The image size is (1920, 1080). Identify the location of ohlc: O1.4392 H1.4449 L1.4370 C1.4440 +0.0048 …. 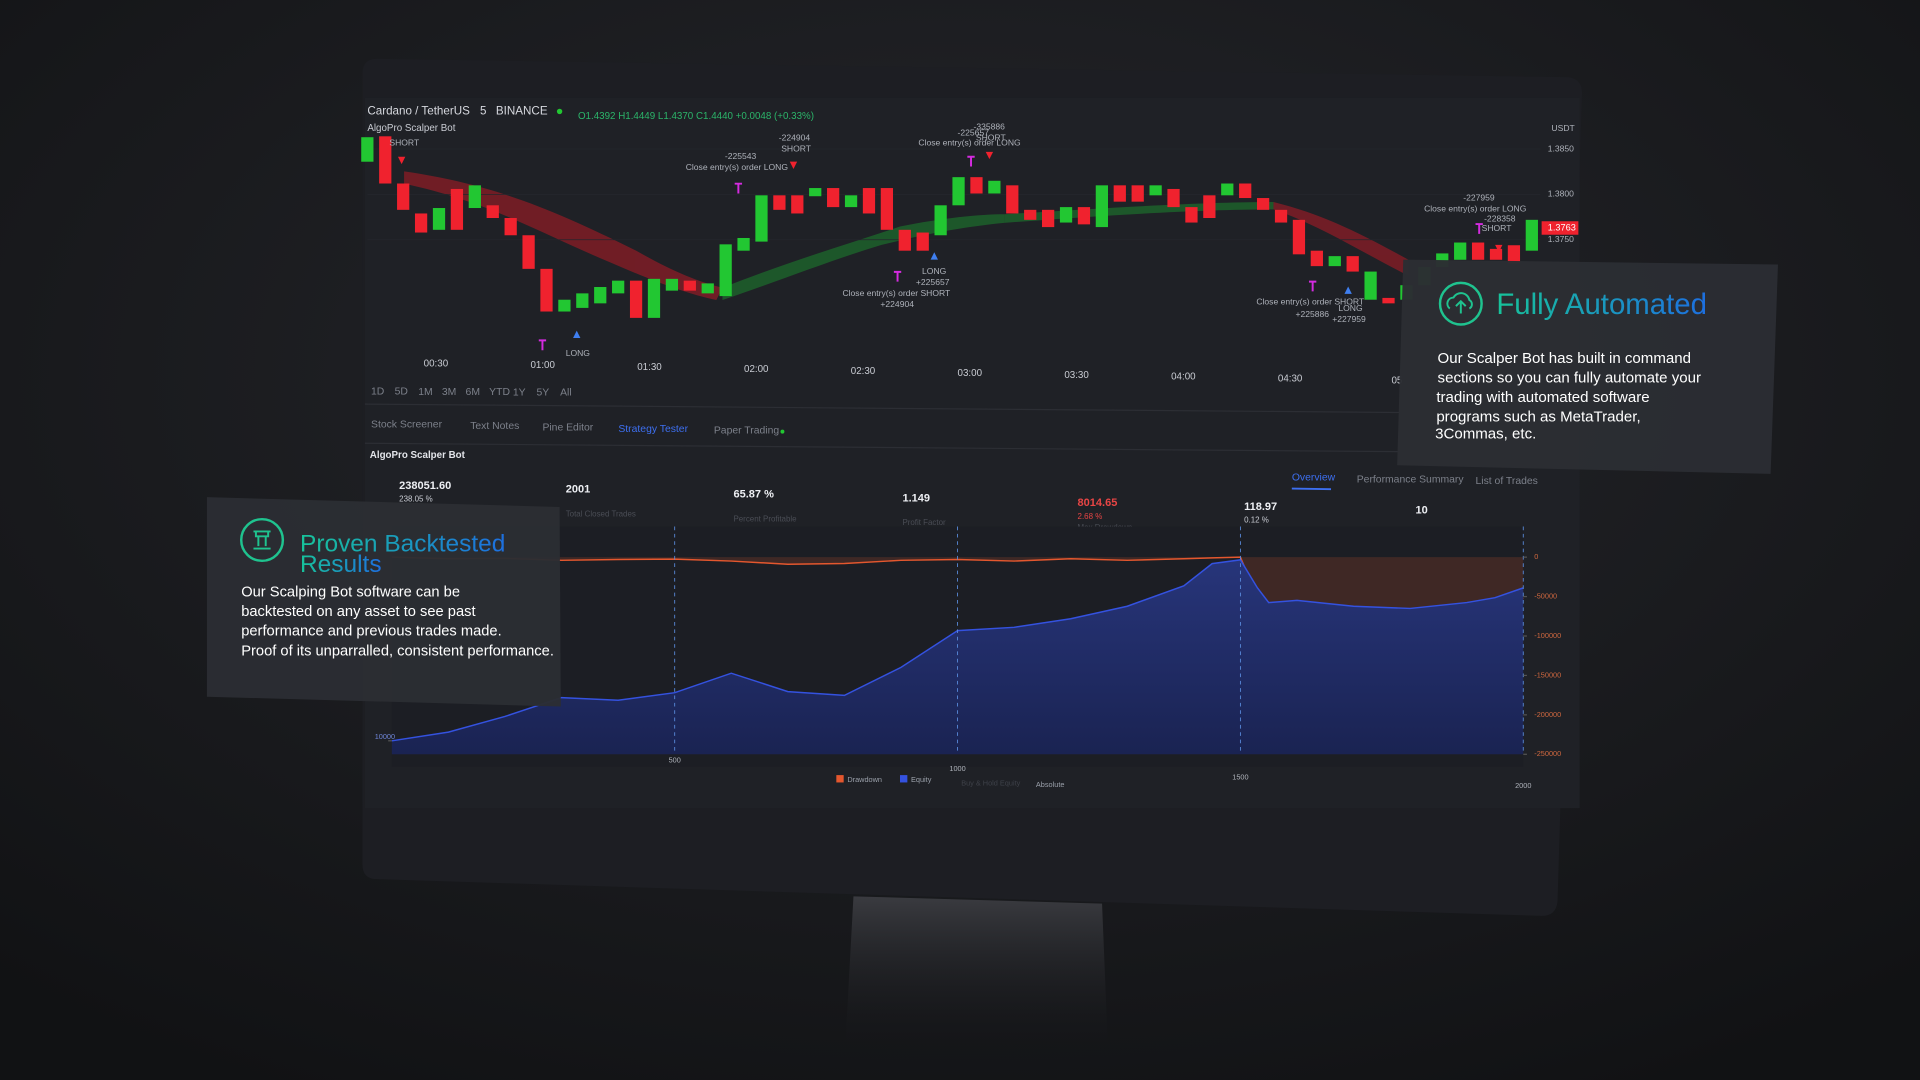
(696, 116).